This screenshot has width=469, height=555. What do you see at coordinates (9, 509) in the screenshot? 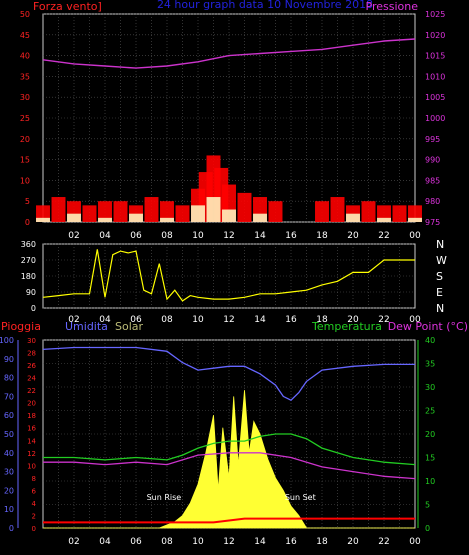
I see `p3-left-tick-label: 10` at bounding box center [9, 509].